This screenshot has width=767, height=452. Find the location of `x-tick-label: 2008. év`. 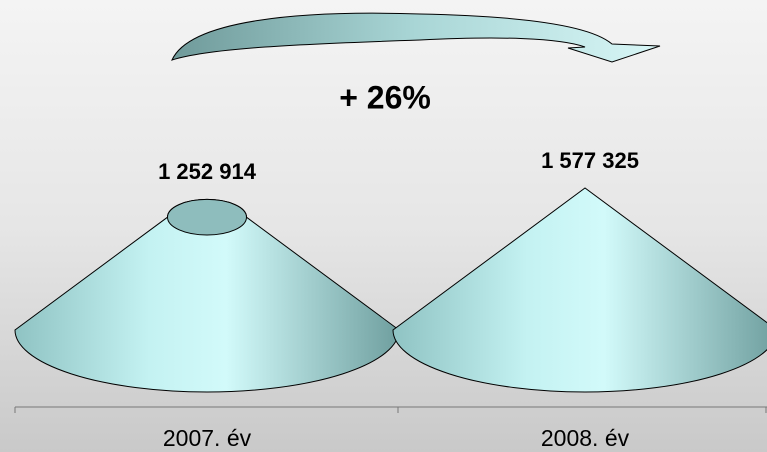

x-tick-label: 2008. év is located at coordinates (585, 438).